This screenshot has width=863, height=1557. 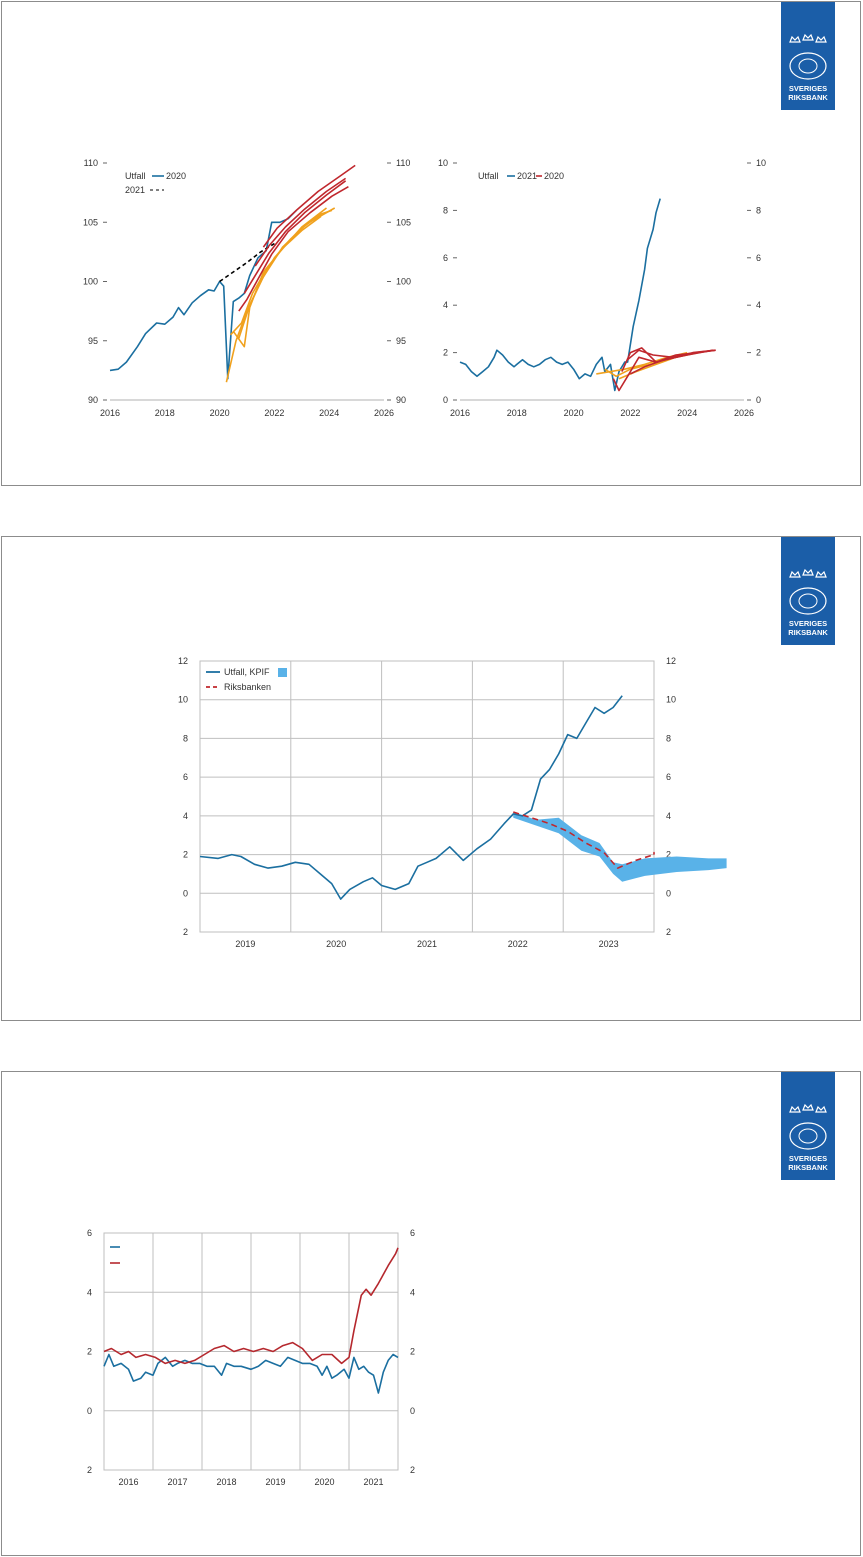 What do you see at coordinates (282, 672) in the screenshot?
I see `legend-swatch-band` at bounding box center [282, 672].